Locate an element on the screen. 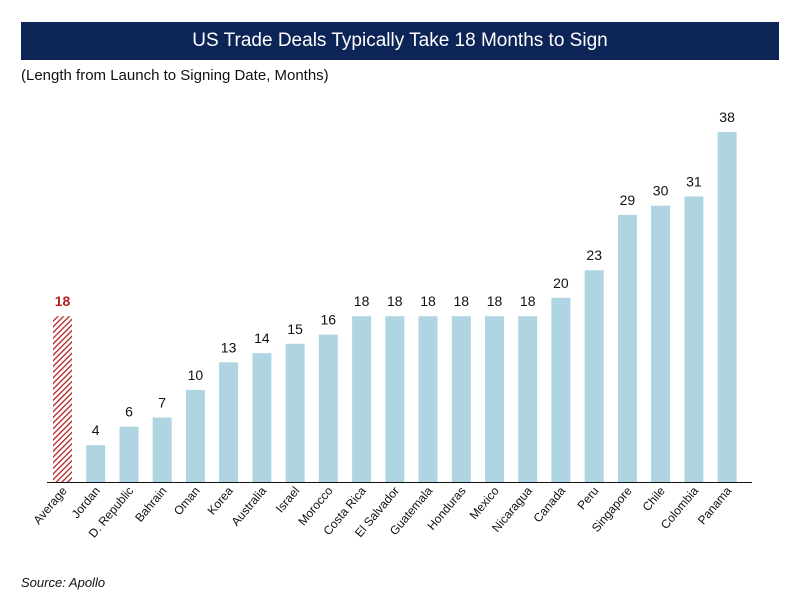 The image size is (800, 600). bar-singapore is located at coordinates (627, 348).